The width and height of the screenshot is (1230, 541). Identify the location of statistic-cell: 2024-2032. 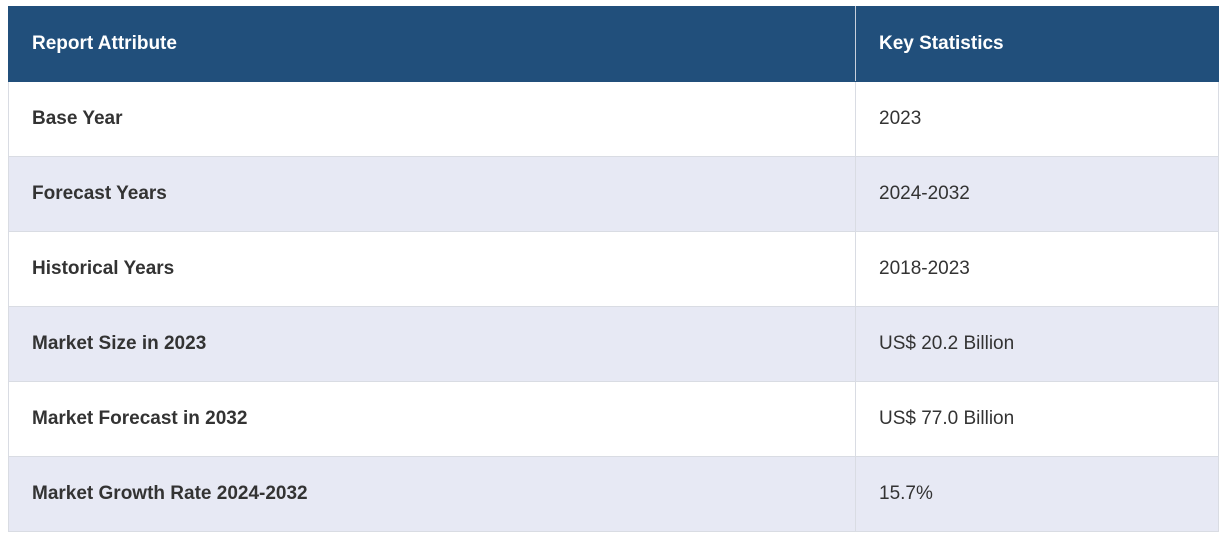
(1037, 194).